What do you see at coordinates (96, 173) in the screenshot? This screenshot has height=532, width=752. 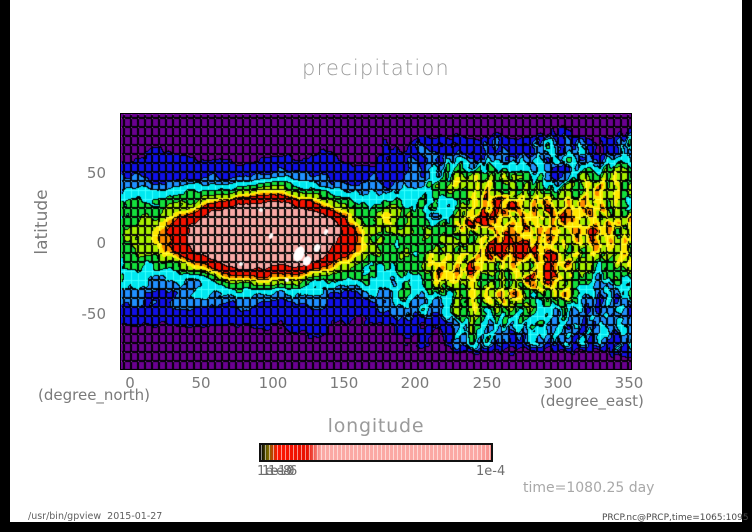 I see `y-tick-50: 50` at bounding box center [96, 173].